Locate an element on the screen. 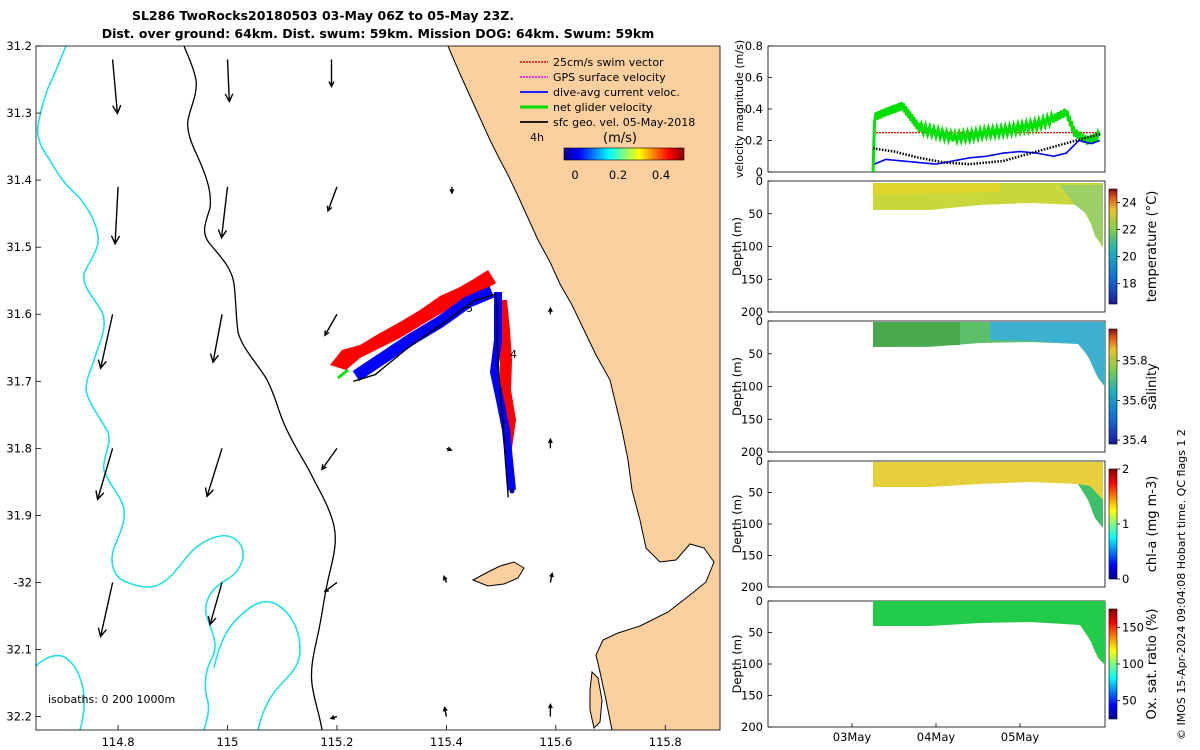 The width and height of the screenshot is (1200, 750). velocity-line-geostrophic is located at coordinates (986, 149).